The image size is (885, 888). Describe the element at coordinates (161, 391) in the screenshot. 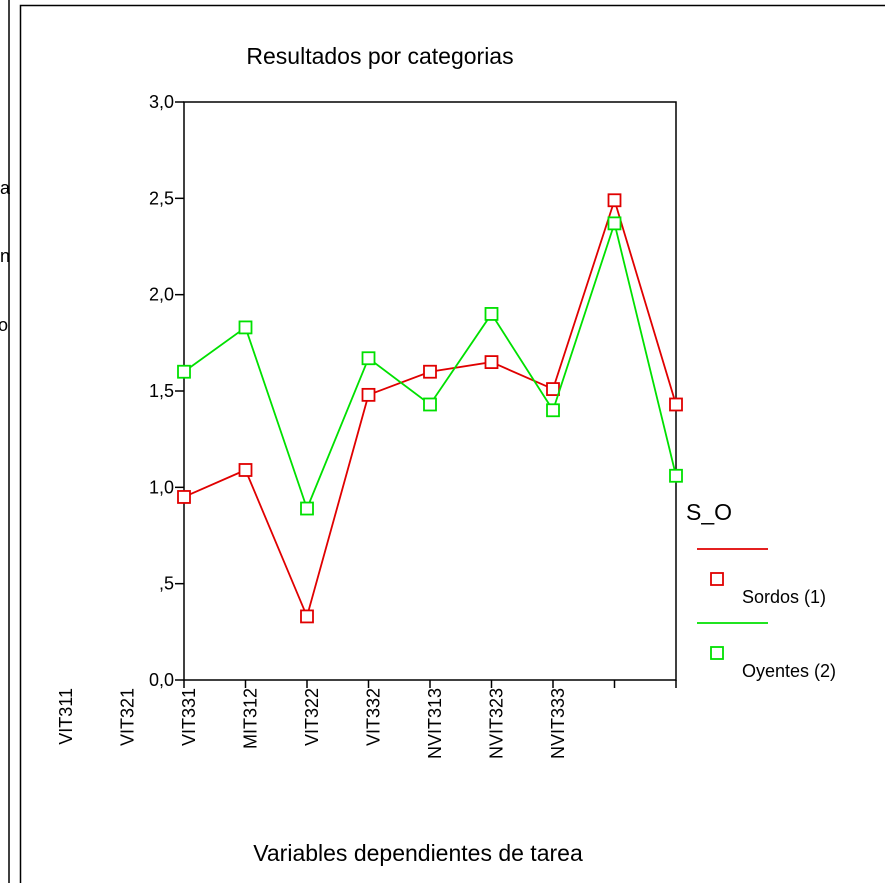

I see `y-tick-label: 1,5` at that location.